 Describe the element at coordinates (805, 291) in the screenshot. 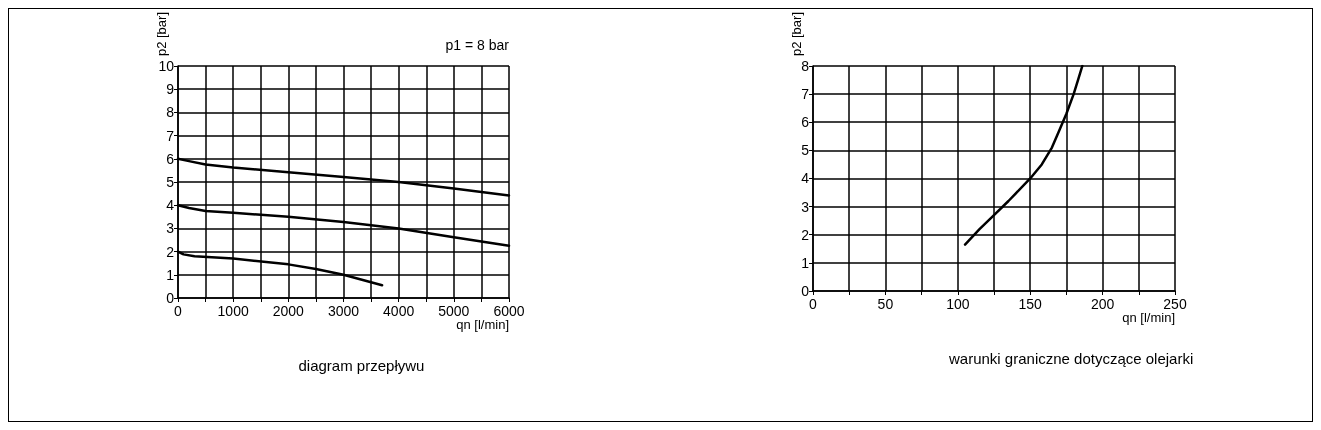

I see `y-tick-label: 0` at that location.